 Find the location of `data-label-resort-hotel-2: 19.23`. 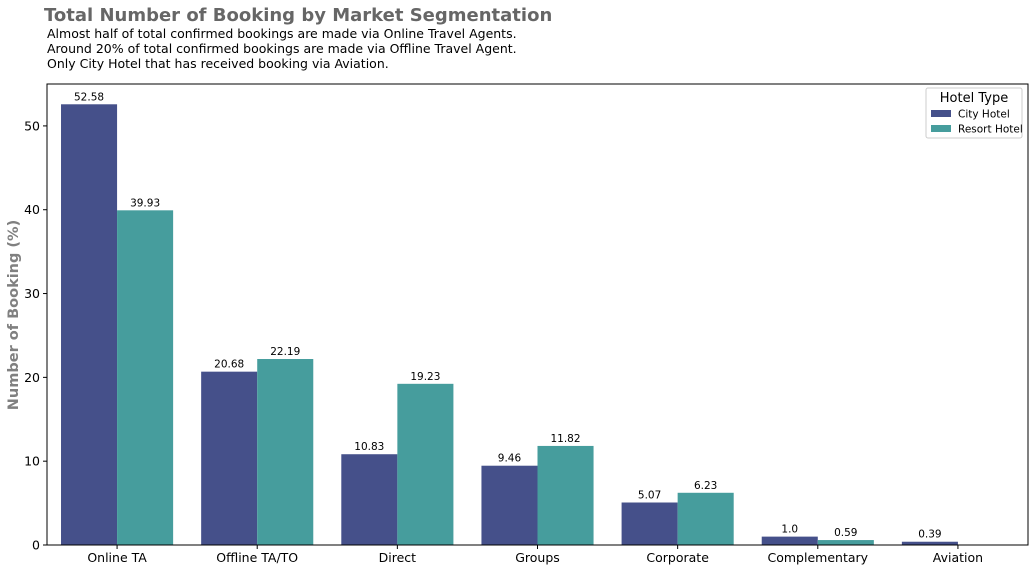

data-label-resort-hotel-2: 19.23 is located at coordinates (425, 377).